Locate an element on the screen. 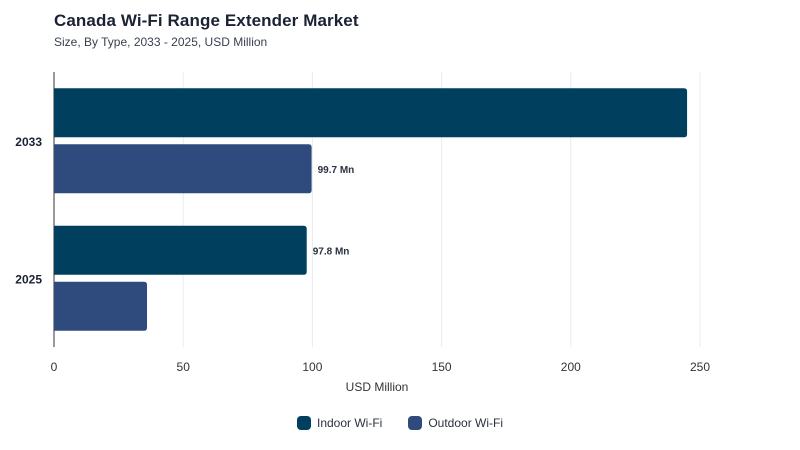 The height and width of the screenshot is (450, 800). y-category-label: 2033 is located at coordinates (28, 142).